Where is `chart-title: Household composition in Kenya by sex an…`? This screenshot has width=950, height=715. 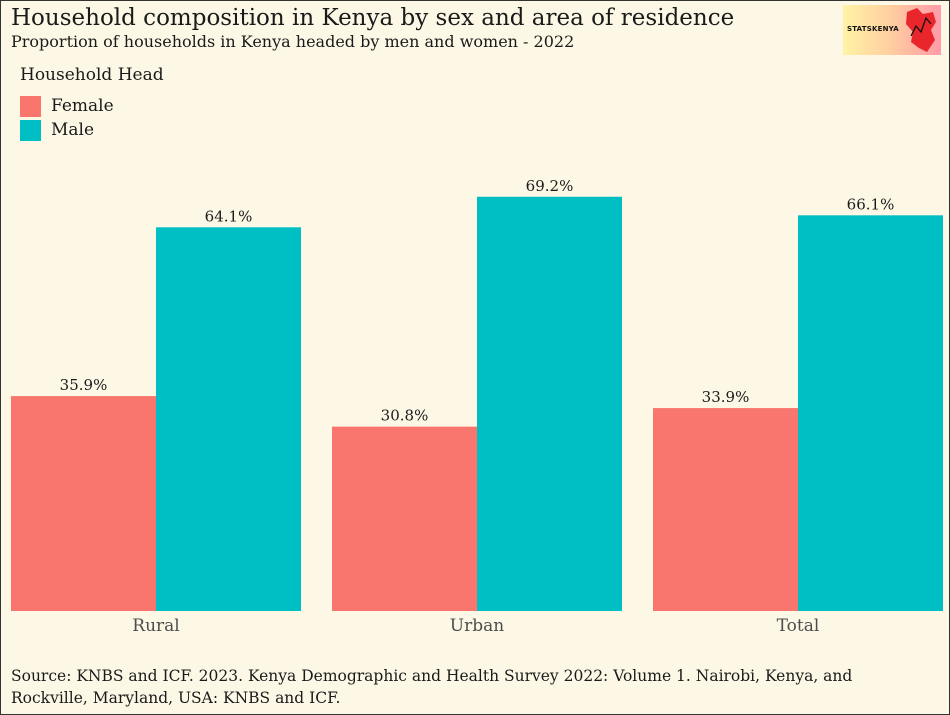
chart-title: Household composition in Kenya by sex an… is located at coordinates (373, 18).